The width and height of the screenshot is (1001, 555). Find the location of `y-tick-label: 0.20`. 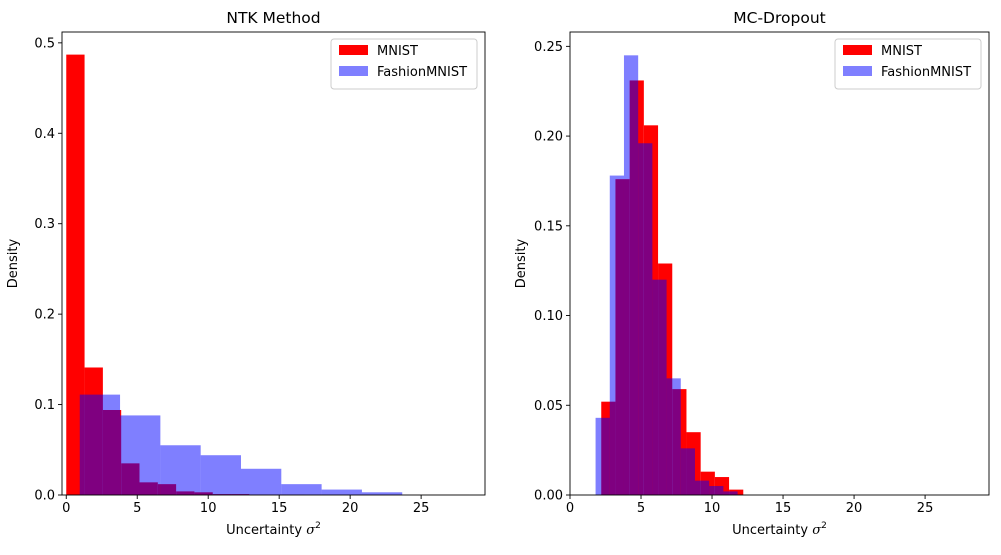

y-tick-label: 0.20 is located at coordinates (548, 137).